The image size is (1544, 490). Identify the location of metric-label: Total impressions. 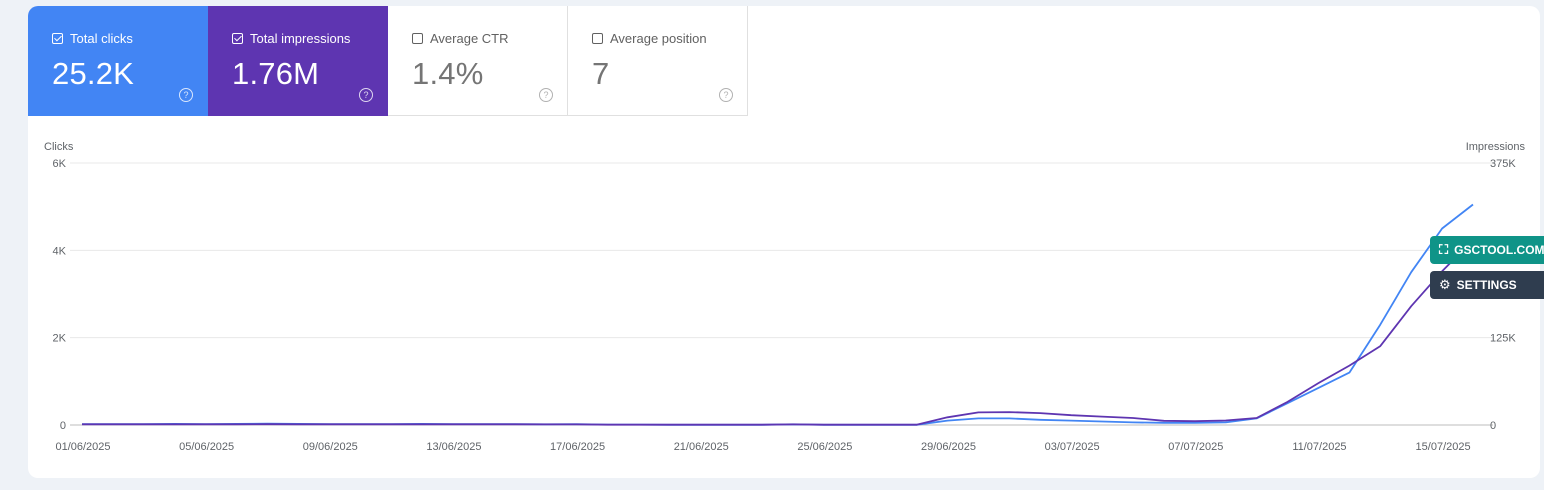
(300, 38).